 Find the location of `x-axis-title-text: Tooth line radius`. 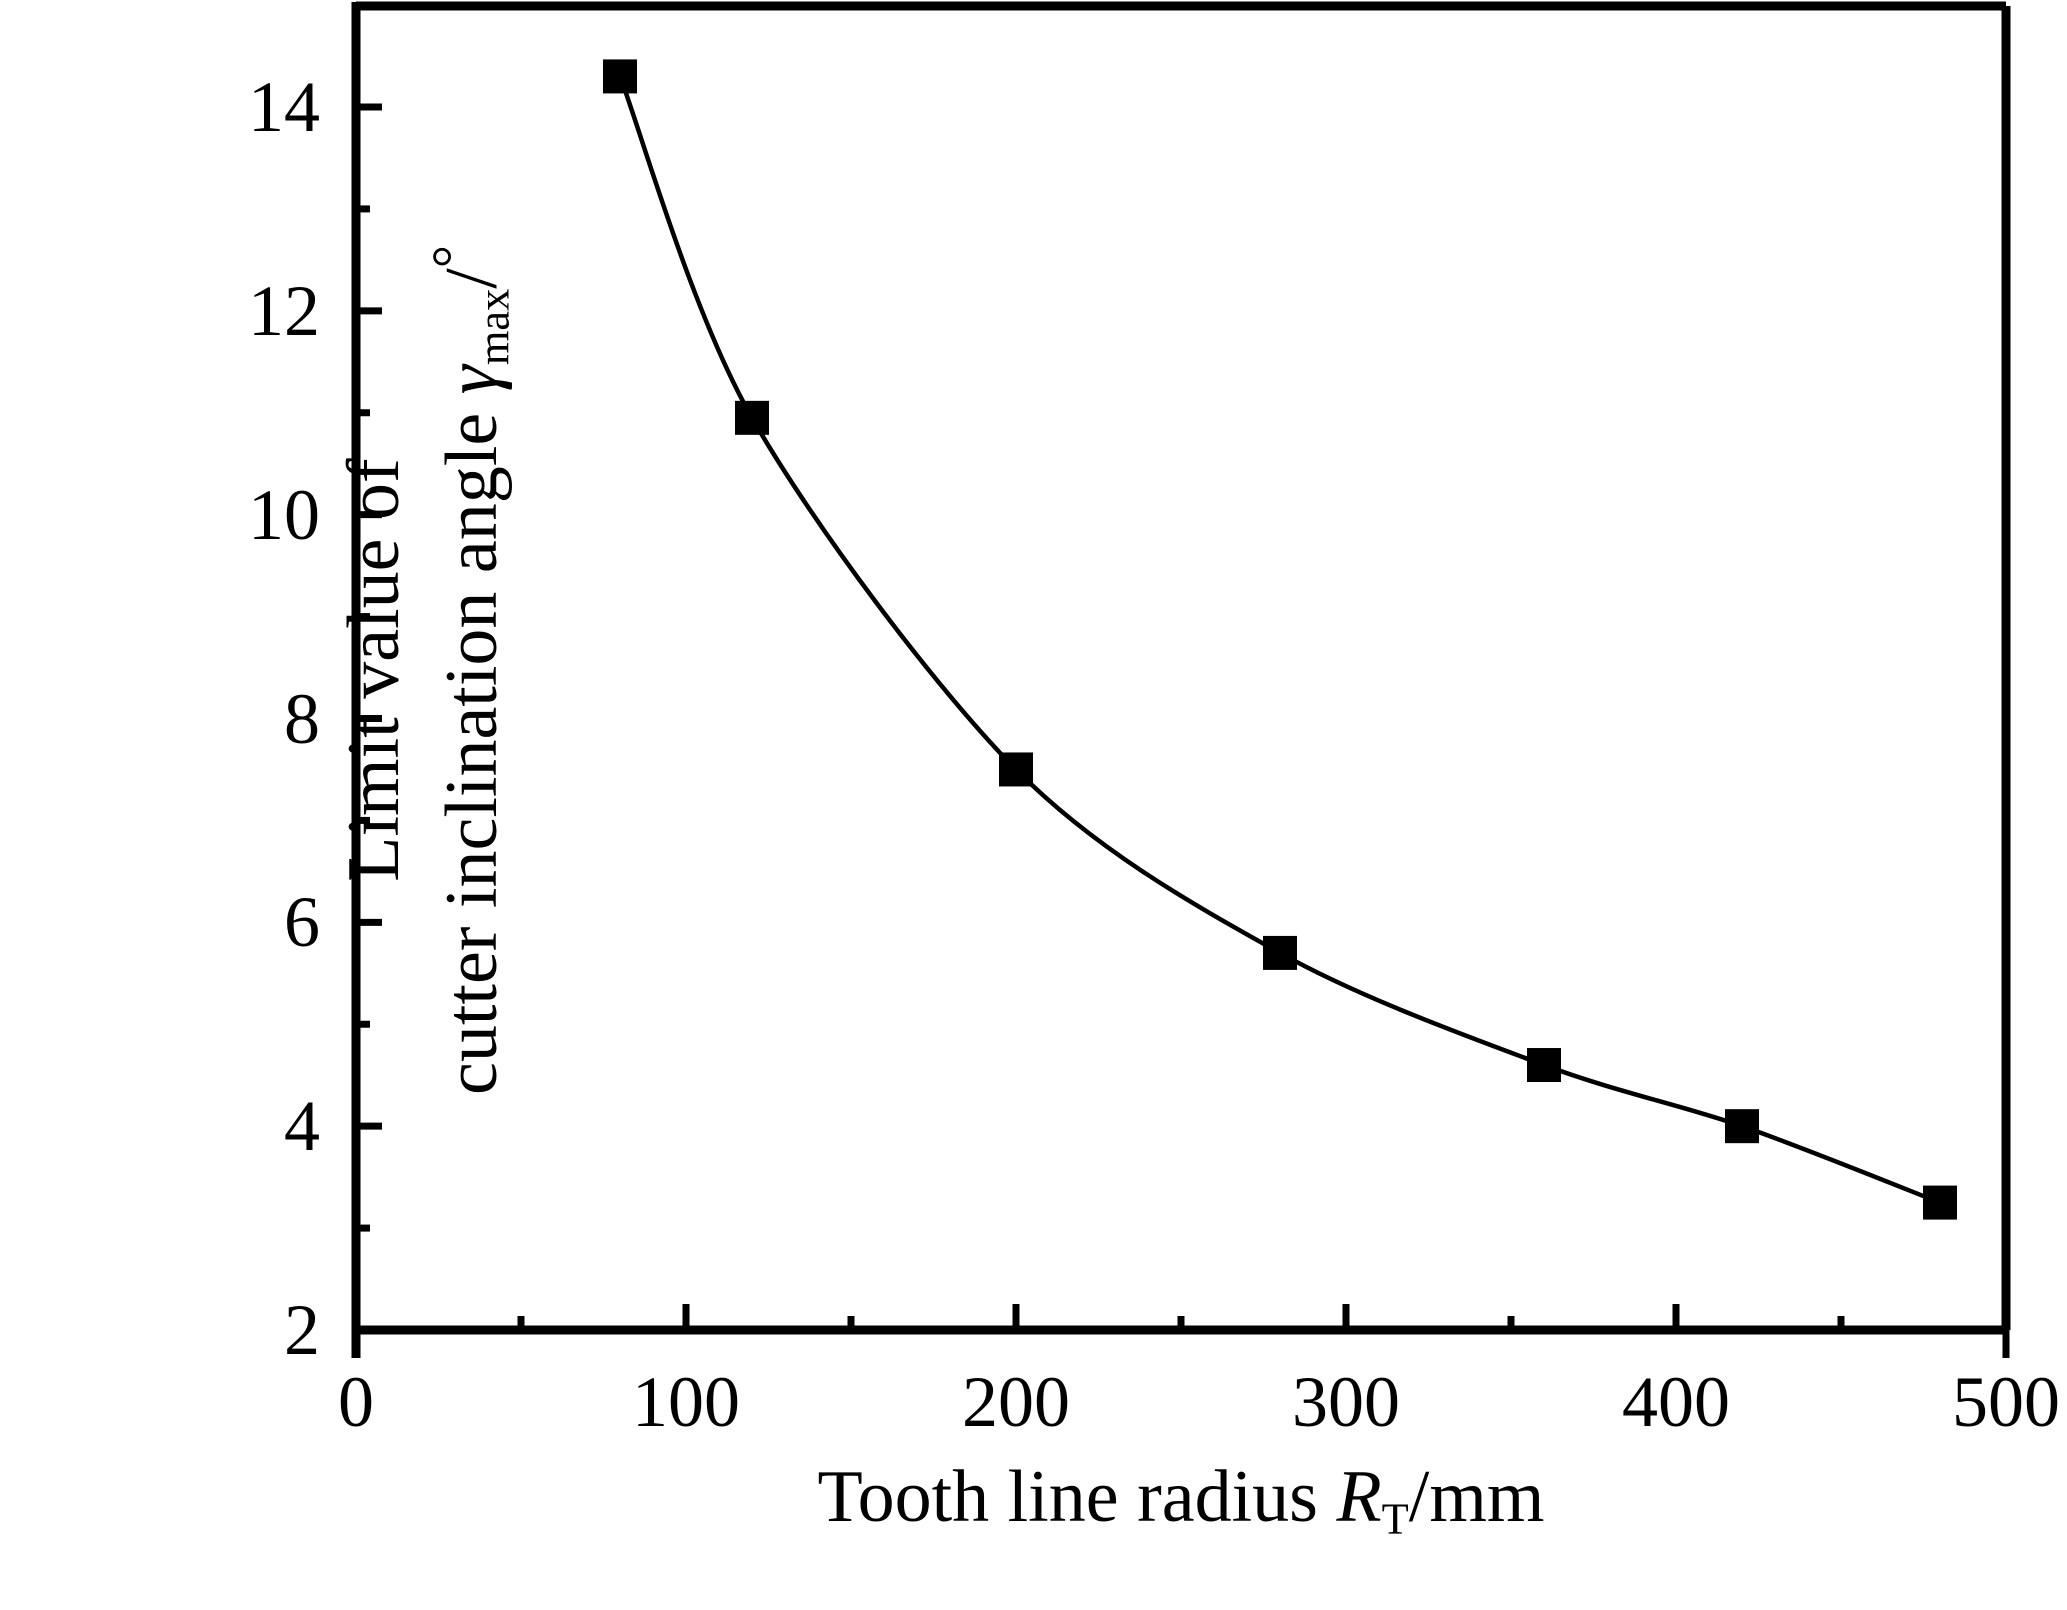

x-axis-title-text: Tooth line radius is located at coordinates (1077, 1497).